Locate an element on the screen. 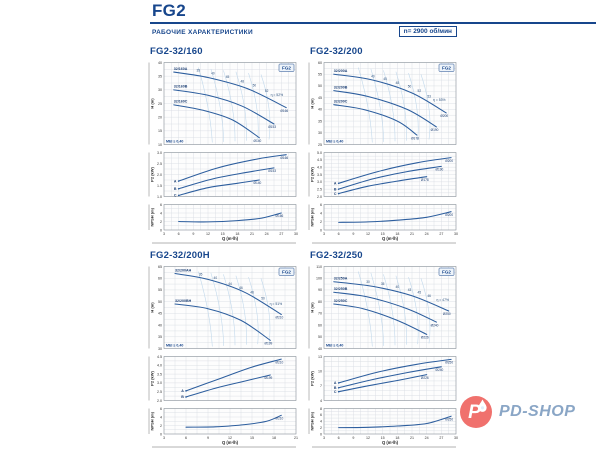 This screenshot has height=449, width=600. page-title: FG2 is located at coordinates (169, 10).